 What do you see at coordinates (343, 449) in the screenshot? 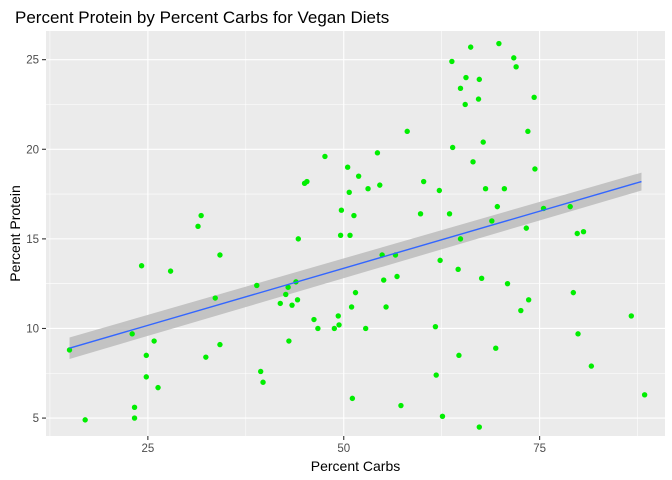
I see `x-tick-label: 50` at bounding box center [343, 449].